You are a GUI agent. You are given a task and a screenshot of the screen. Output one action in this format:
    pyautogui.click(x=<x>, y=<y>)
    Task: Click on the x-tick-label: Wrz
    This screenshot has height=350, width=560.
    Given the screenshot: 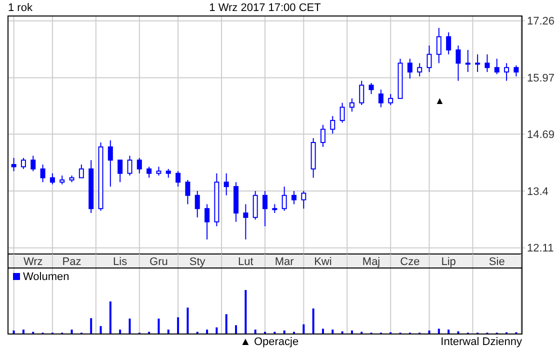 What is the action you would take?
    pyautogui.click(x=33, y=262)
    